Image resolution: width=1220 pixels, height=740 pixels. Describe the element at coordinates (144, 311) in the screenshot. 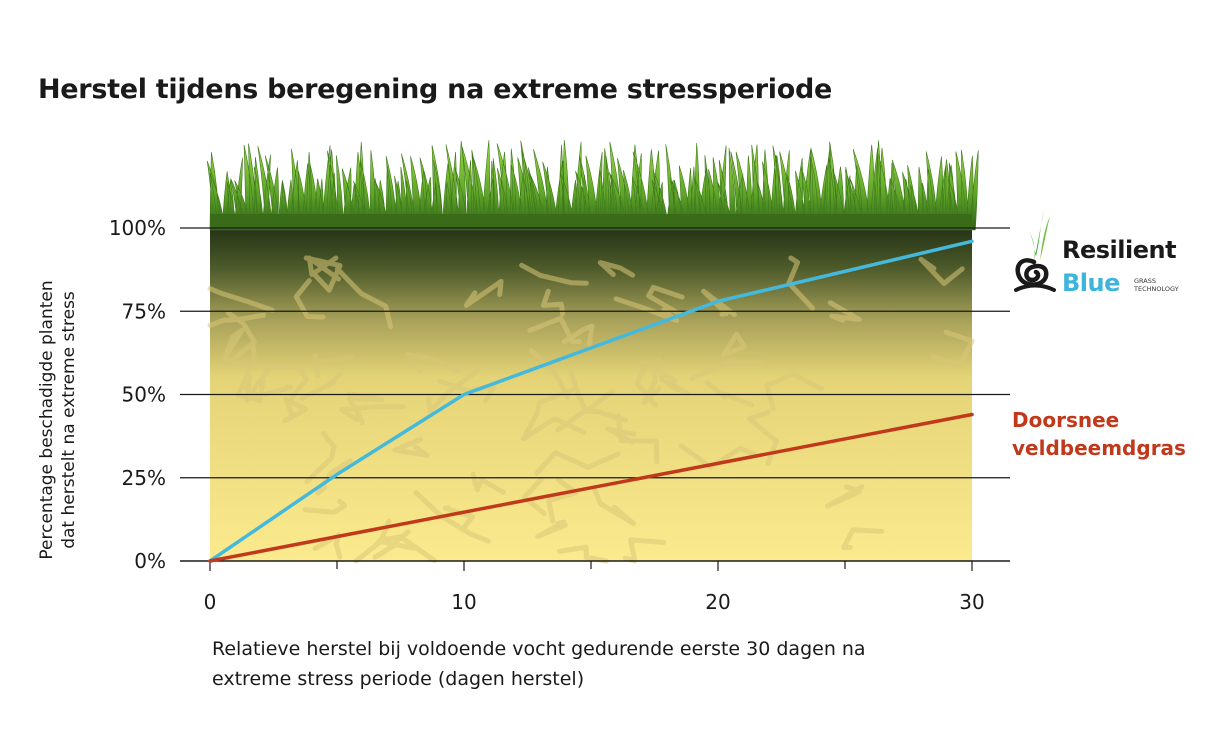

I see `y-tick-label: 75%` at that location.